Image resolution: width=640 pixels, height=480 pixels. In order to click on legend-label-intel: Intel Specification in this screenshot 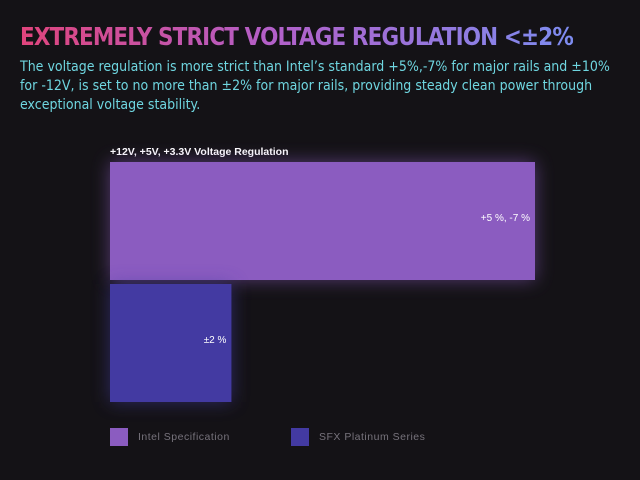, I will do `click(184, 437)`.